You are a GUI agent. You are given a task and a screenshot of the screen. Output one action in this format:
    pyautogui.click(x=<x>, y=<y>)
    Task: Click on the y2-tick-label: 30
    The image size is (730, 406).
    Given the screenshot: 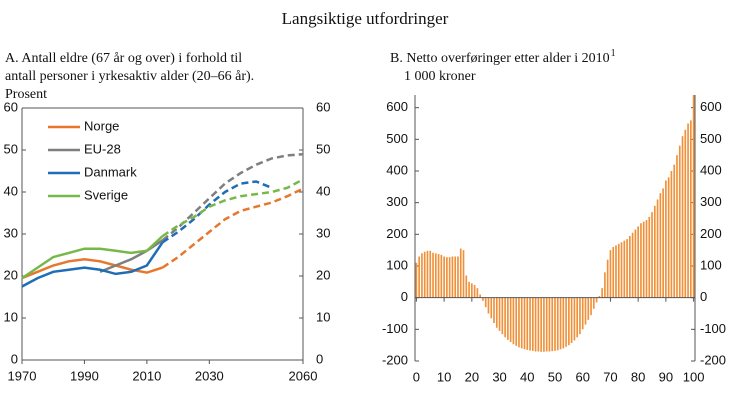 What is the action you would take?
    pyautogui.click(x=323, y=232)
    